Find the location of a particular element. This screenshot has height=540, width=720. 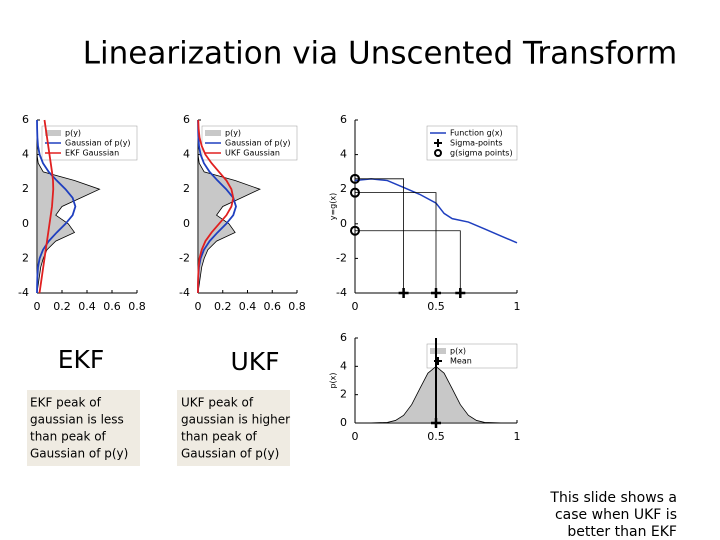

method-label: UKF is located at coordinates (254, 361).